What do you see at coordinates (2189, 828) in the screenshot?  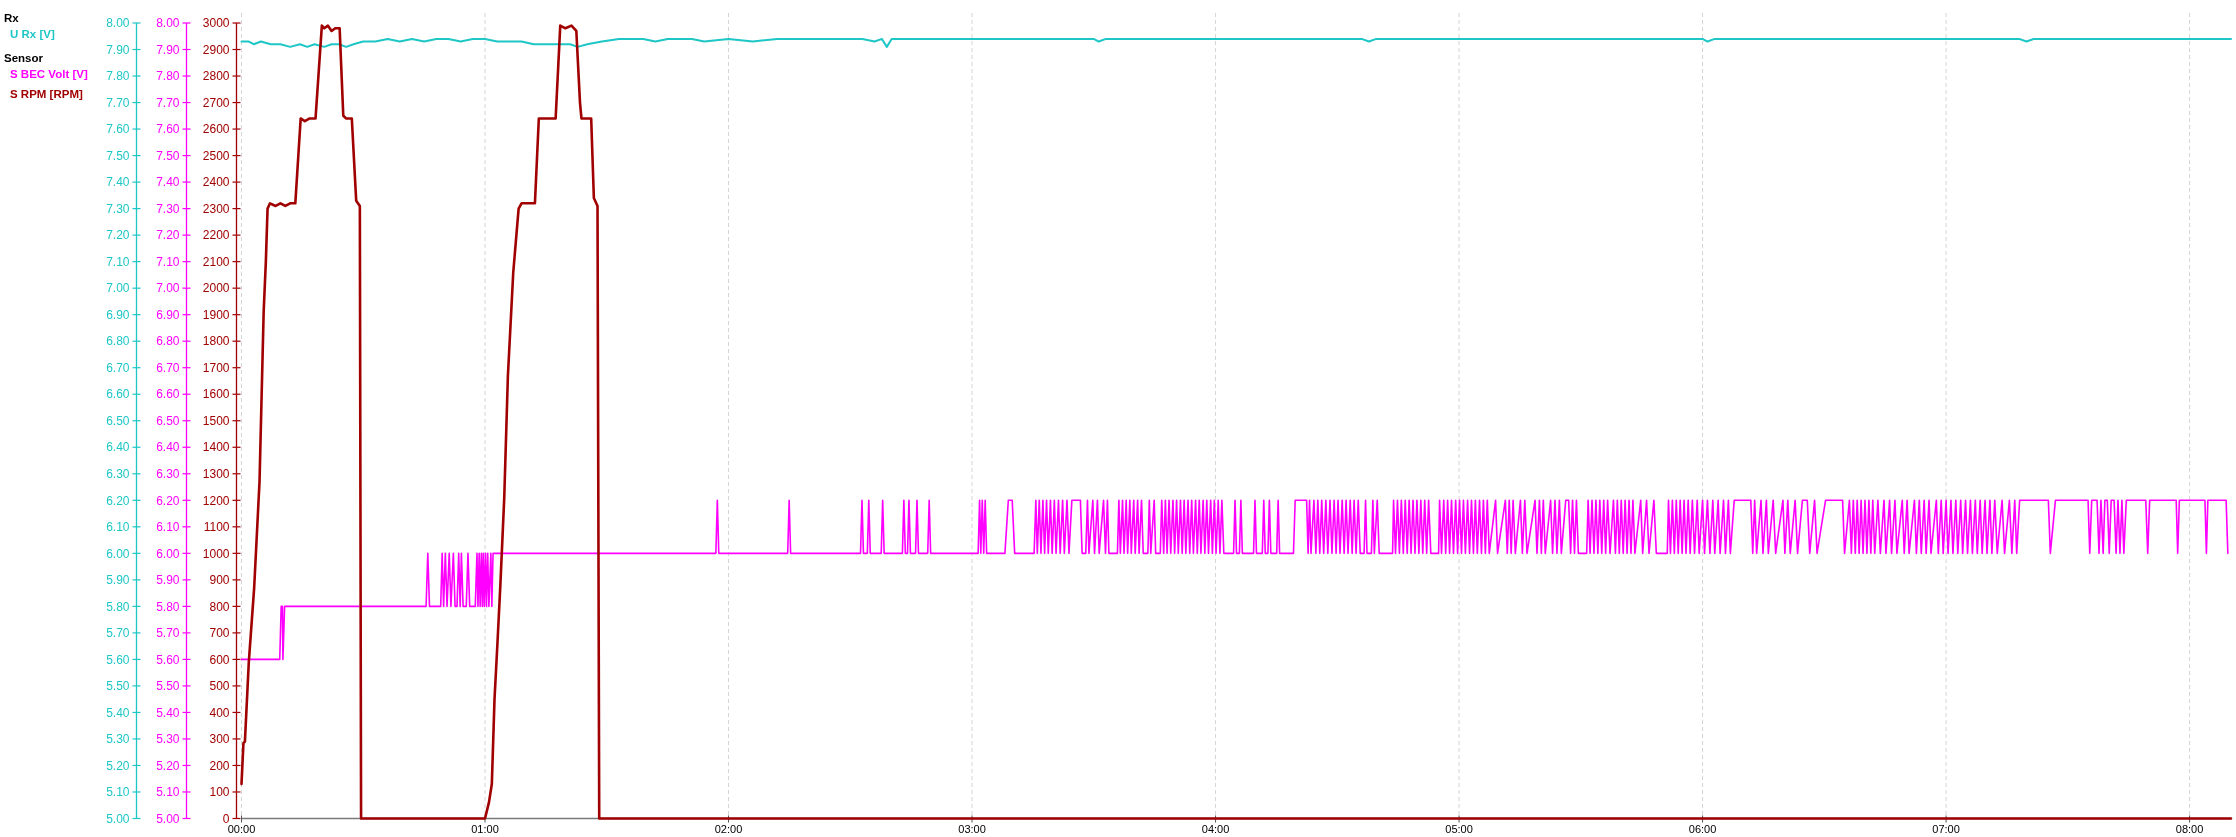 I see `x-tick-label: 08:00` at bounding box center [2189, 828].